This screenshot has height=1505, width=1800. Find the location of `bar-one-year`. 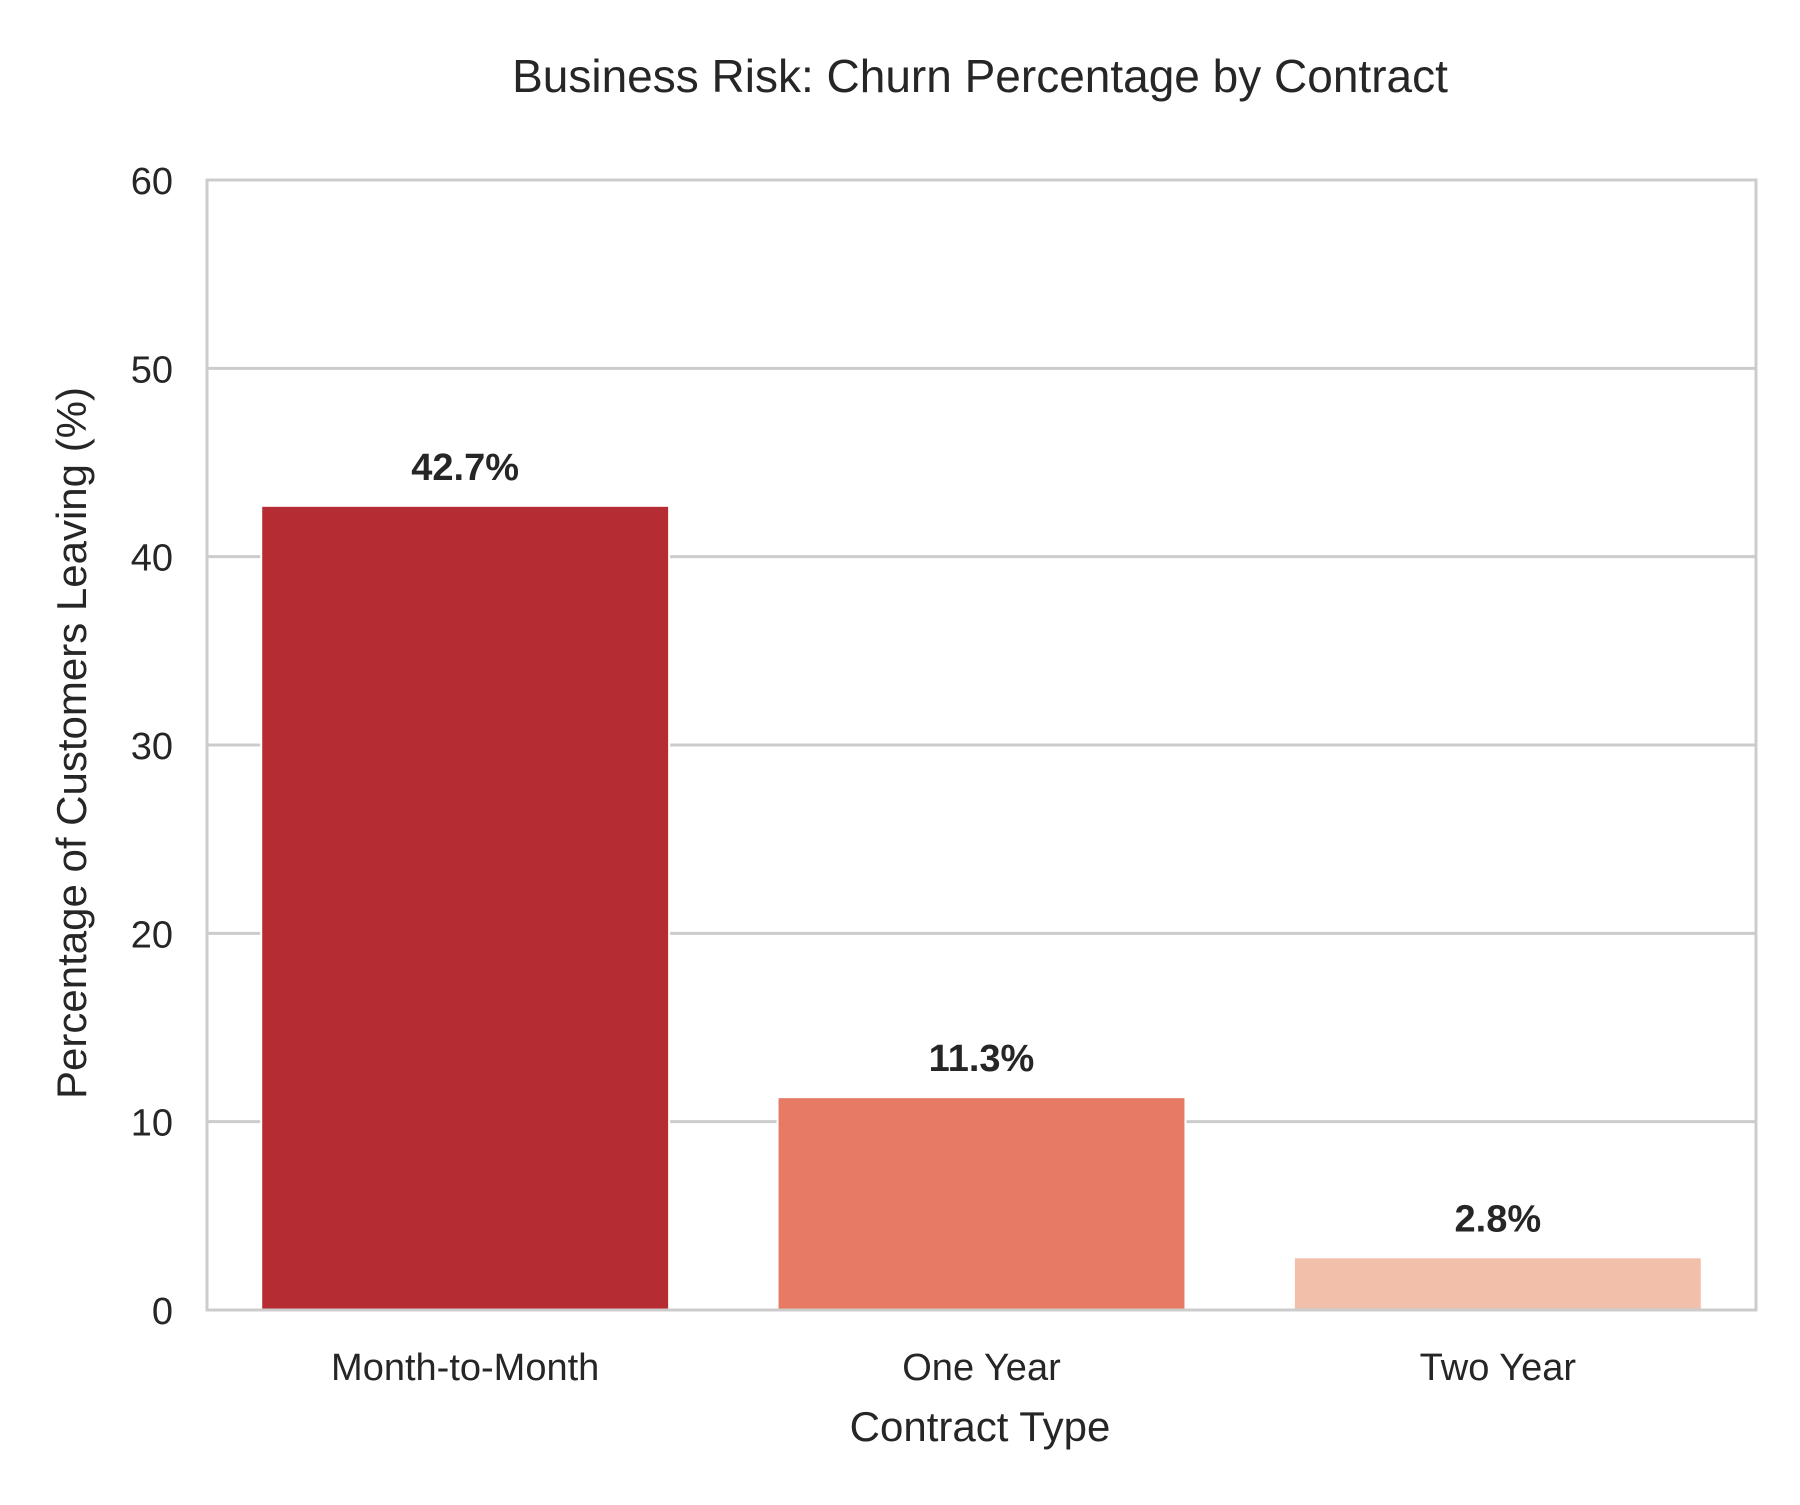

bar-one-year is located at coordinates (981, 1204).